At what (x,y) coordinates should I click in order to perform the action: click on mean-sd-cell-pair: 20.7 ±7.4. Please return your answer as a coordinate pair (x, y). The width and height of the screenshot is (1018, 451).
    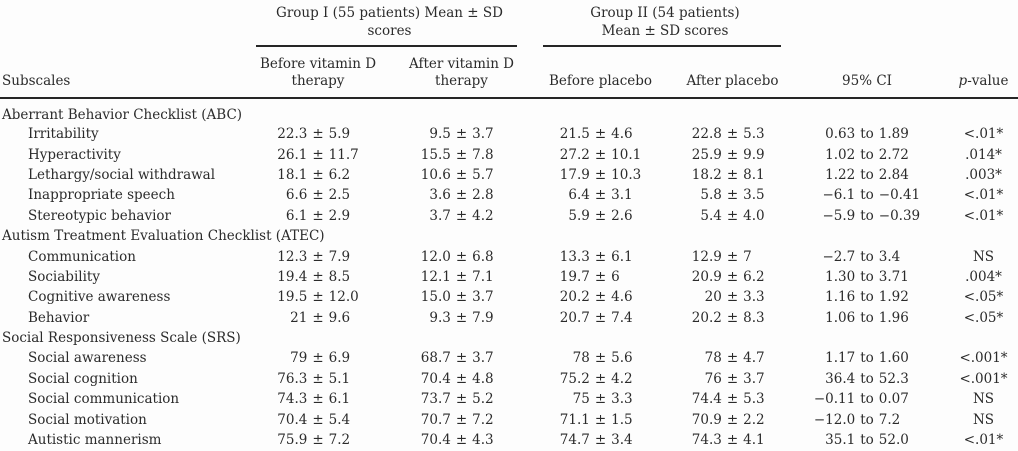
    Looking at the image, I should click on (600, 318).